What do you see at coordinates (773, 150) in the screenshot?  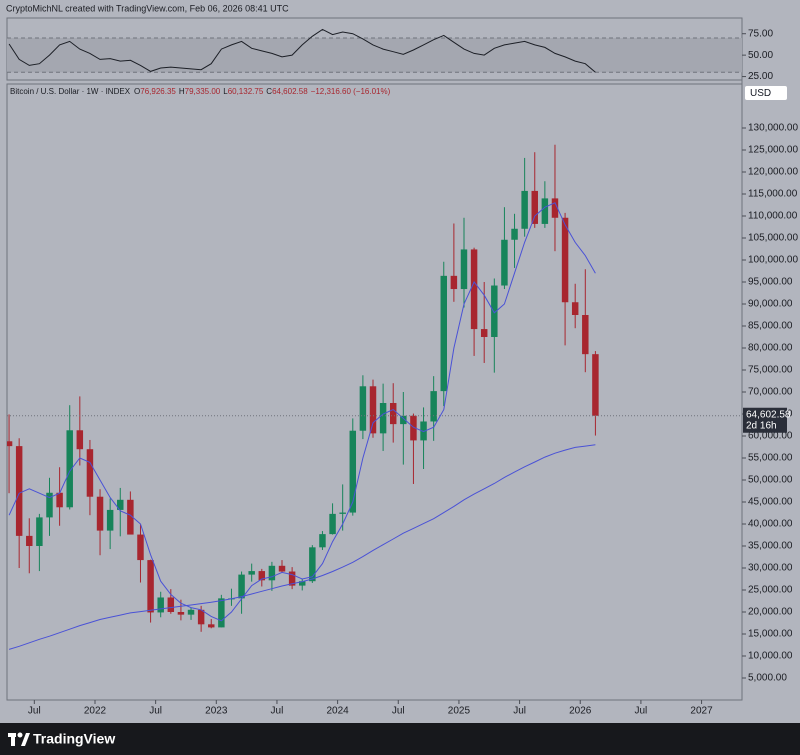 I see `y-tick-label: 125,000.00` at bounding box center [773, 150].